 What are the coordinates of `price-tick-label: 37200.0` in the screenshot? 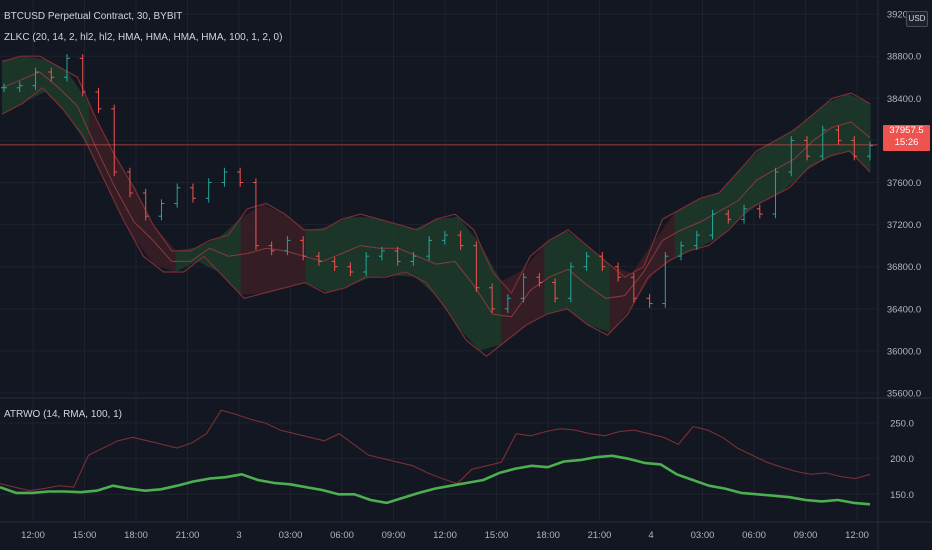 It's located at (904, 225).